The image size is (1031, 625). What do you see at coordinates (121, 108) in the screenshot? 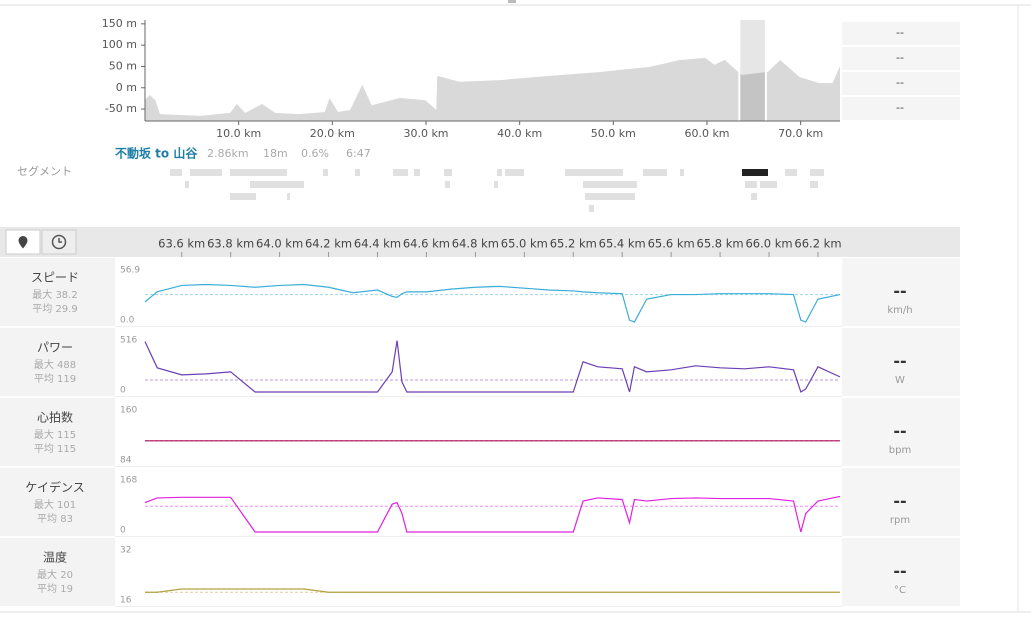
I see `y-tick-label: -50 m` at bounding box center [121, 108].